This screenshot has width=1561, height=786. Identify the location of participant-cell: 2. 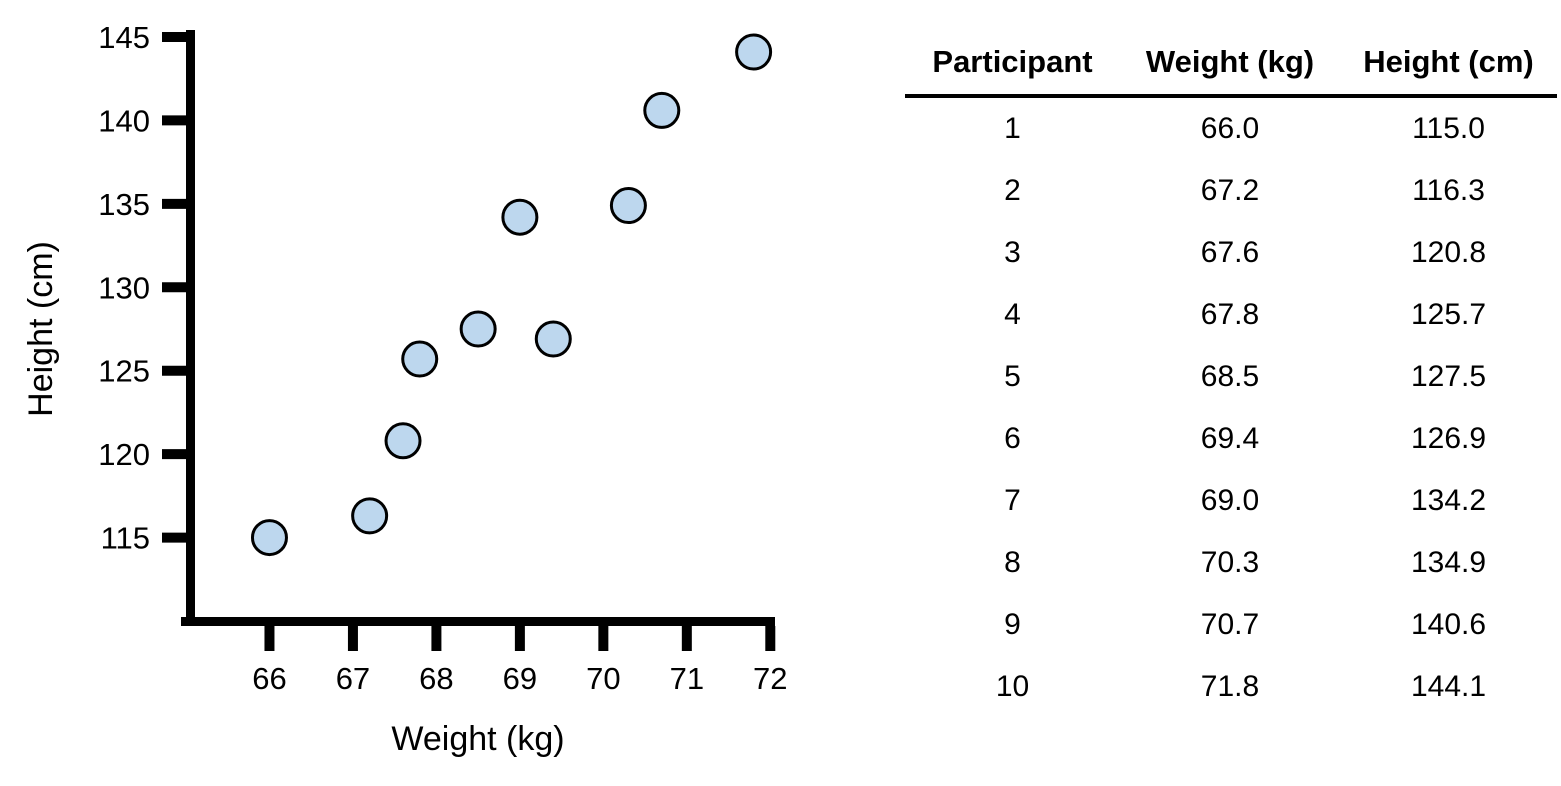
(1012, 190).